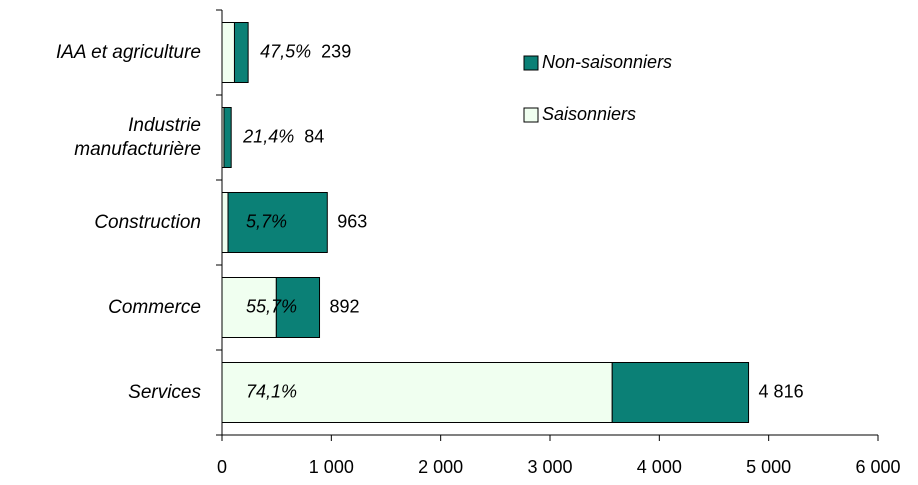  I want to click on total-label: 963, so click(352, 221).